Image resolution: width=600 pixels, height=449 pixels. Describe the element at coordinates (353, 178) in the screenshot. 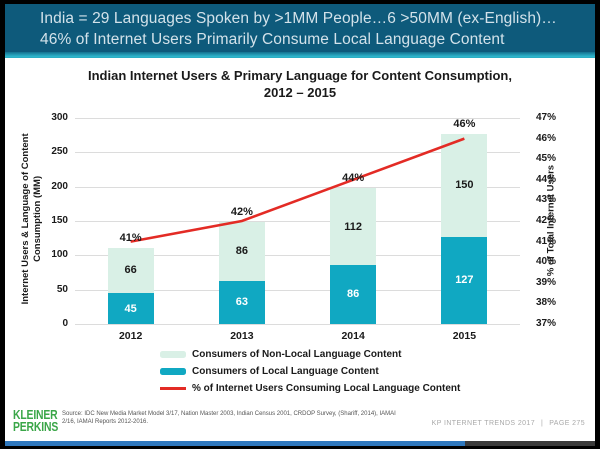

I see `line-point-label: 44%` at that location.